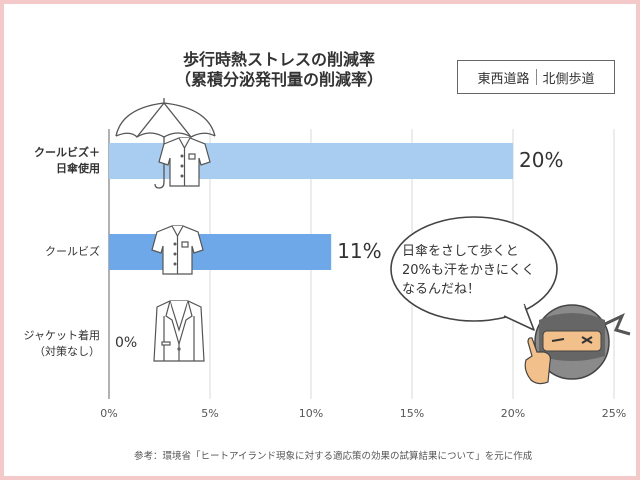 This screenshot has width=640, height=480. Describe the element at coordinates (311, 413) in the screenshot. I see `x-tick-label: 10%` at that location.